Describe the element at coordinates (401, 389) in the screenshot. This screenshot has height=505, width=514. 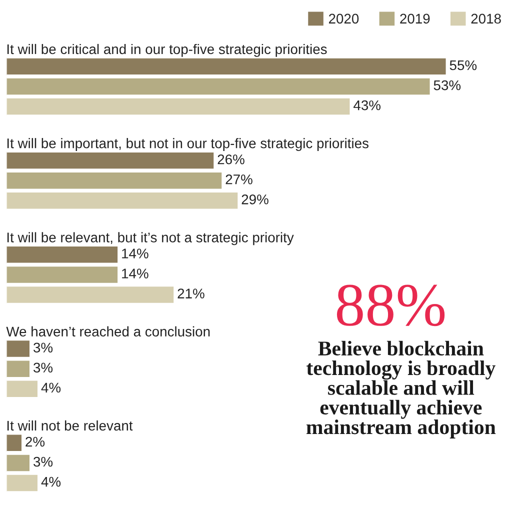
I see `annotation: Believe blockchain technology is broadly scalable and will eventually achieve mainstream adoption` at that location.